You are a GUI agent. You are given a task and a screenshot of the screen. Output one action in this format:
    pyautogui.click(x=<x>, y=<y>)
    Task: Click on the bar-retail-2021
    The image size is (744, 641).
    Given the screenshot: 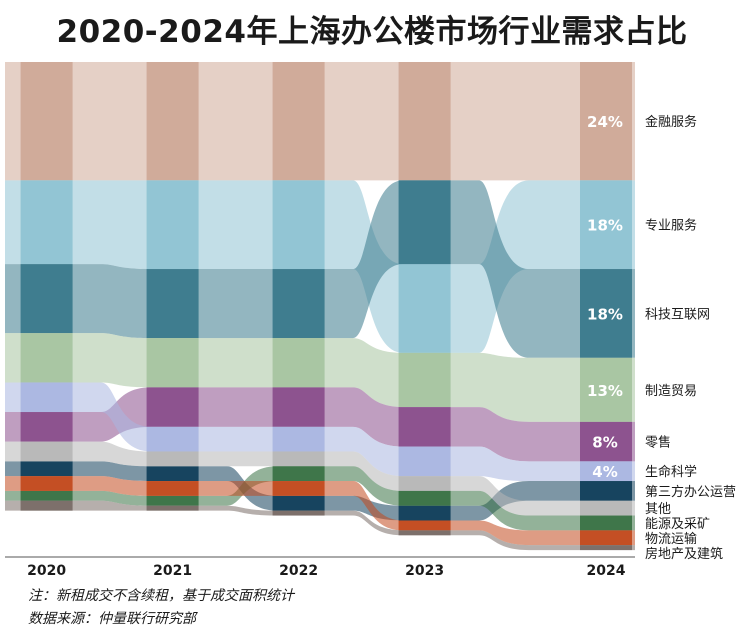 What is the action you would take?
    pyautogui.click(x=172, y=407)
    